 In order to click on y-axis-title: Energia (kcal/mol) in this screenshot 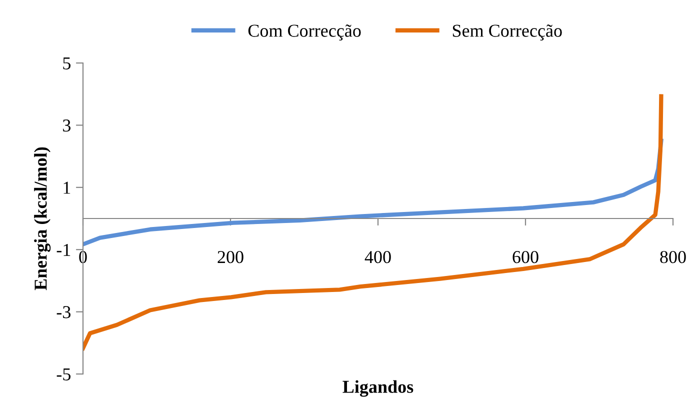, I will do `click(42, 218)`.